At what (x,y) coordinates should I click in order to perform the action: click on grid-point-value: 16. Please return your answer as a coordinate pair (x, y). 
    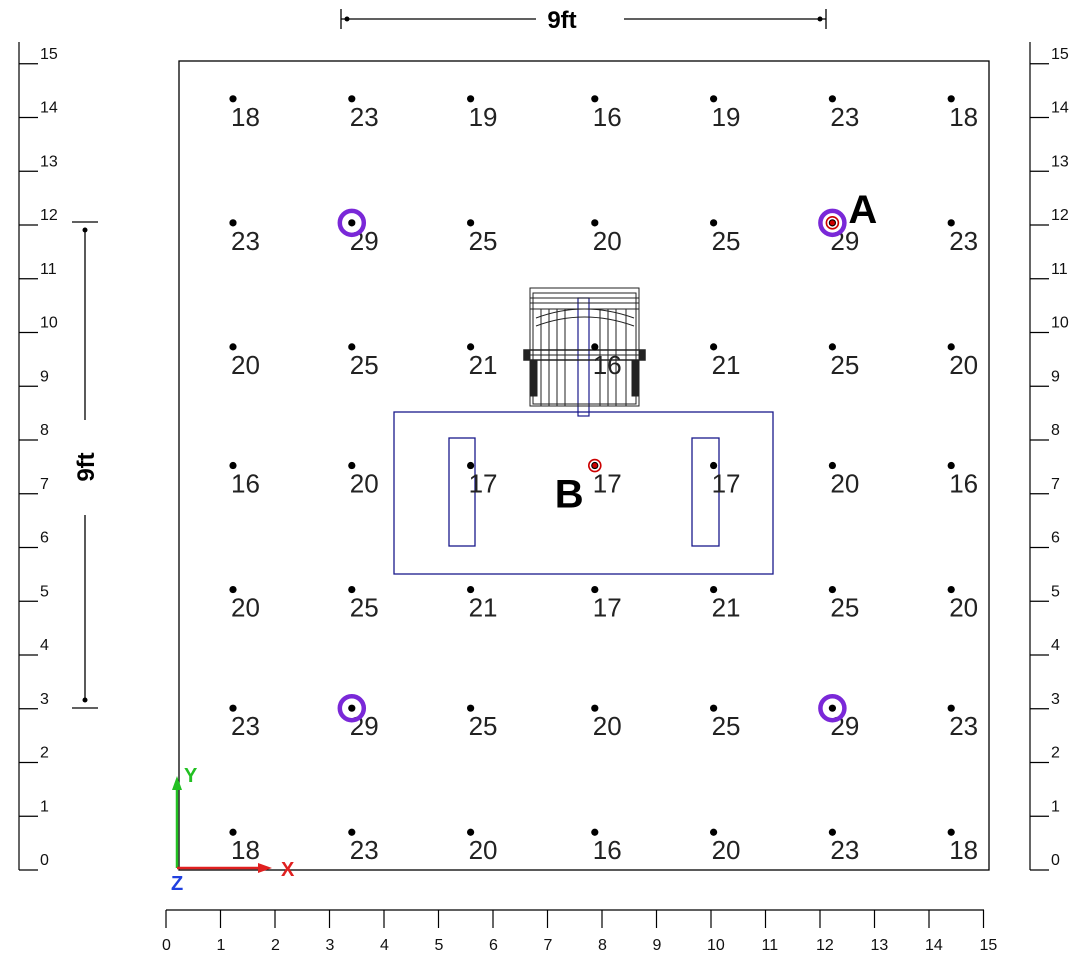
    Looking at the image, I should click on (245, 484).